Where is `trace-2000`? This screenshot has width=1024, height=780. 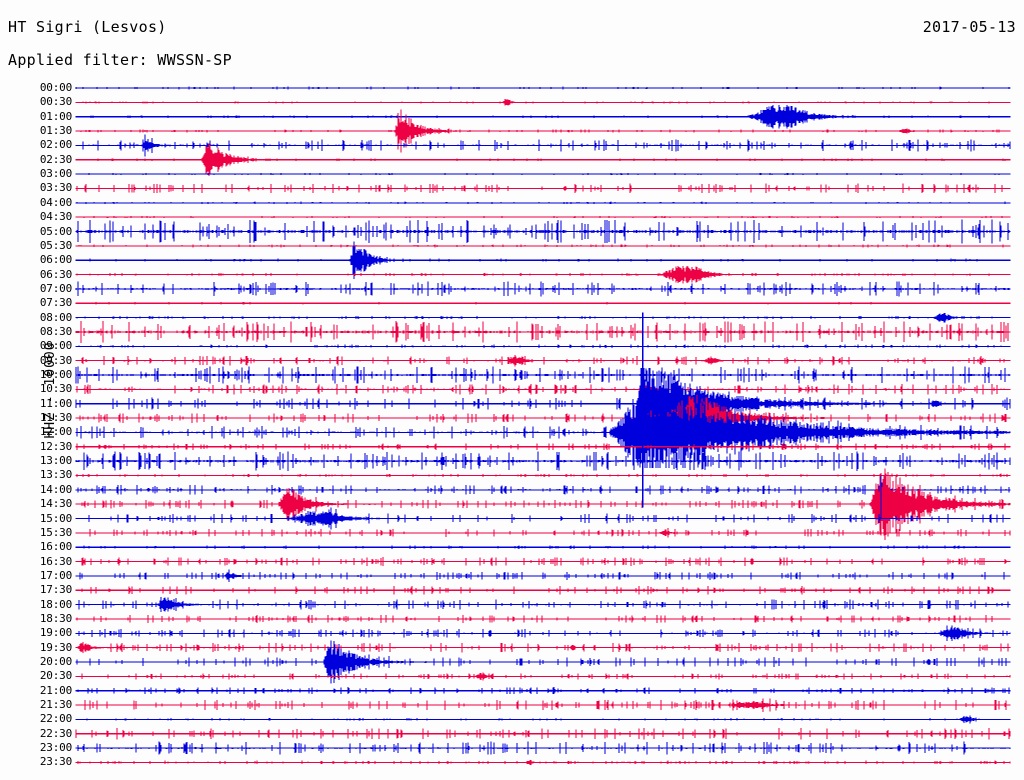 trace-2000 is located at coordinates (543, 662).